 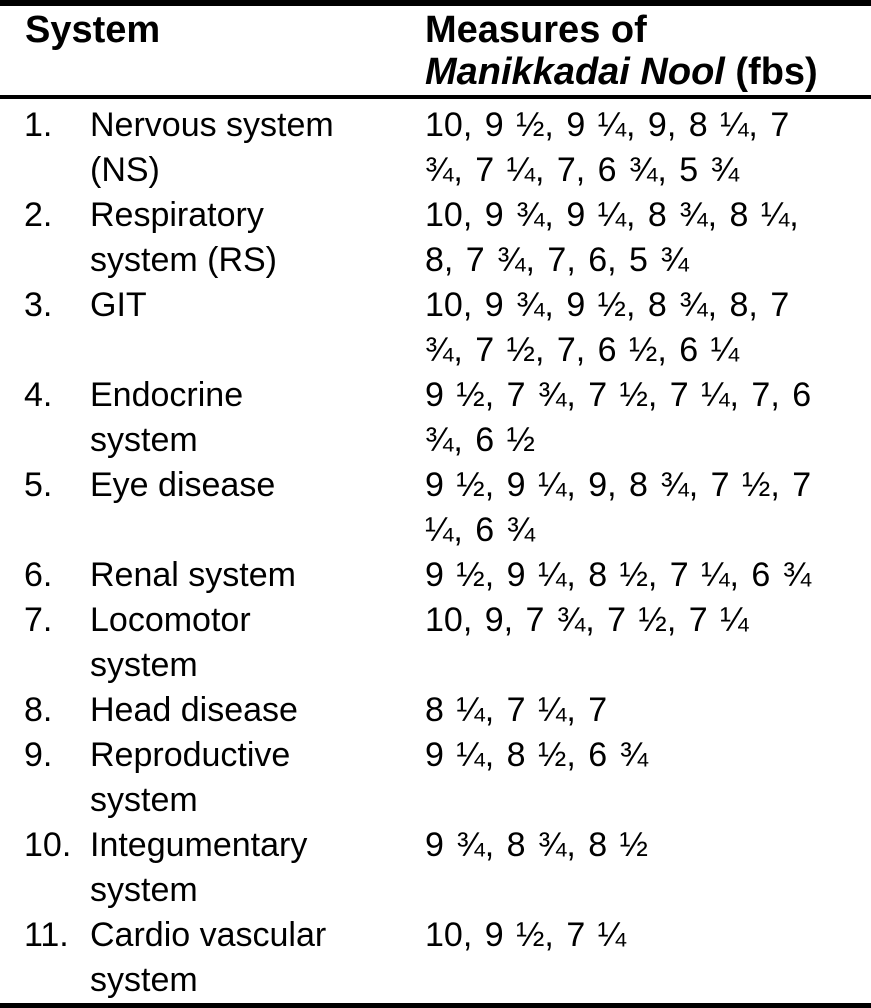 What do you see at coordinates (38, 575) in the screenshot?
I see `row-number: 6.` at bounding box center [38, 575].